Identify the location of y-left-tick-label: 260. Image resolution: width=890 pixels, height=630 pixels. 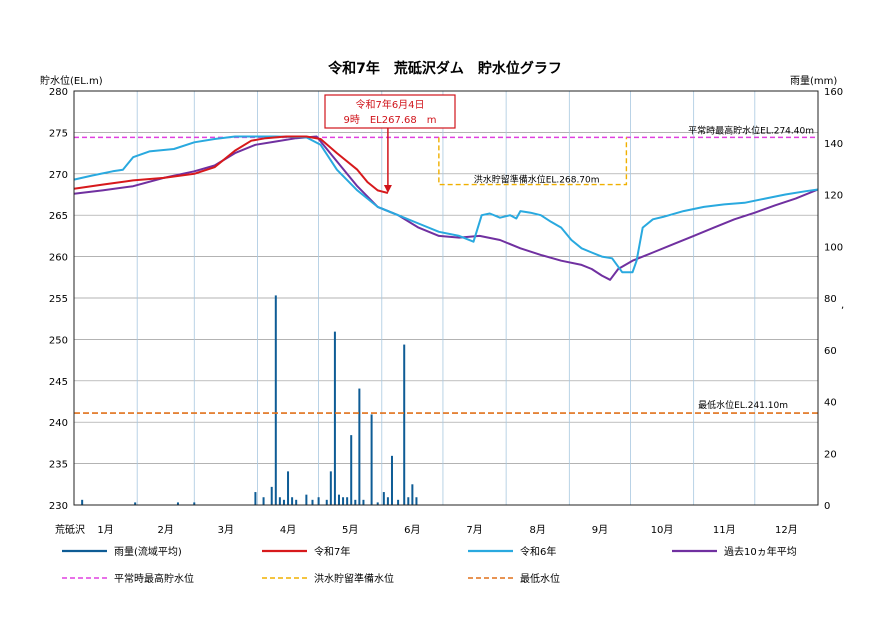
(58, 258).